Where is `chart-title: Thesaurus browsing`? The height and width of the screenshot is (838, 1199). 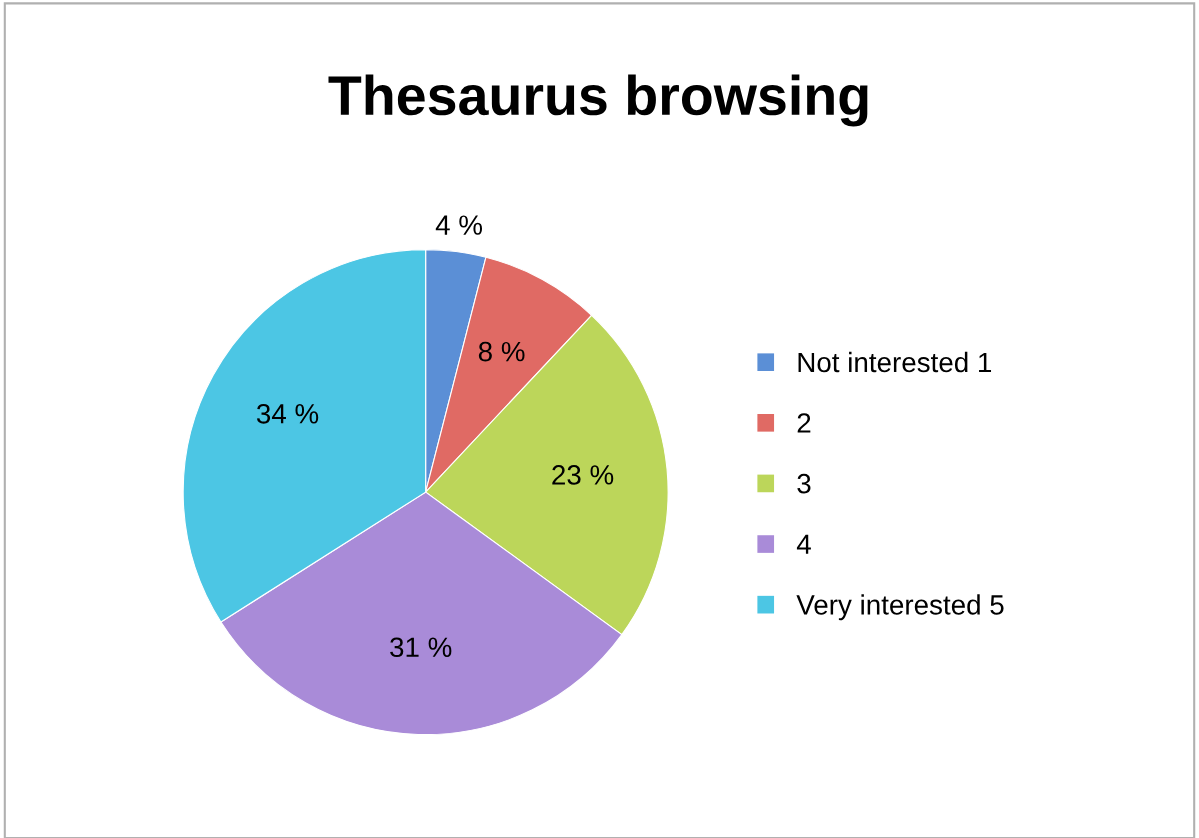
chart-title: Thesaurus browsing is located at coordinates (598, 100).